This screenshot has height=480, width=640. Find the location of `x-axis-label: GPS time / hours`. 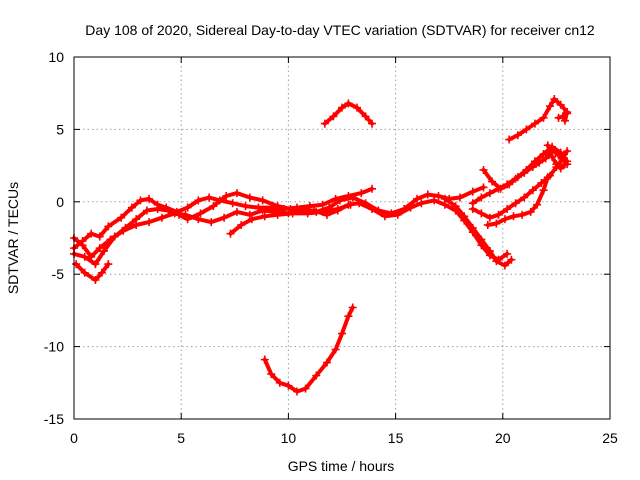

x-axis-label: GPS time / hours is located at coordinates (341, 466).